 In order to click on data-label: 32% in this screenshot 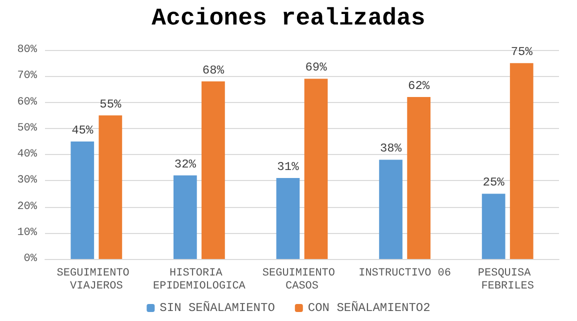, I will do `click(185, 164)`.